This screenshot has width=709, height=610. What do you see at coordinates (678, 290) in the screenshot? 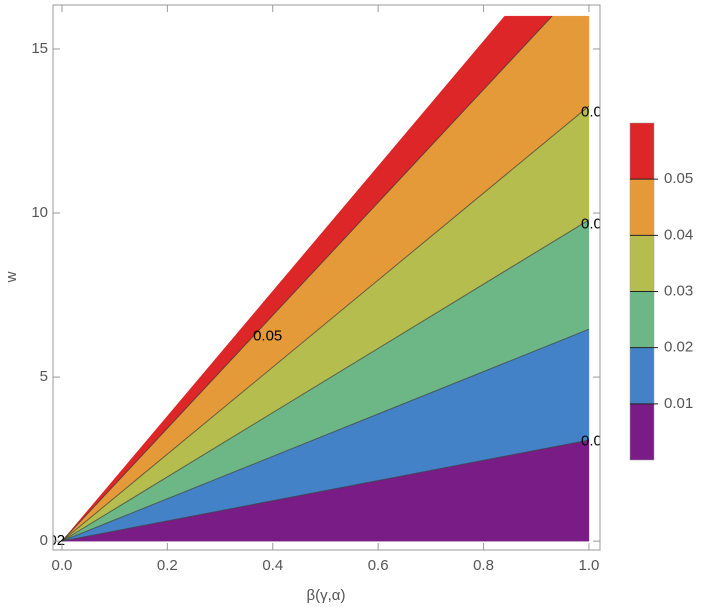
I see `colorbar-tick-label: 0.03` at bounding box center [678, 290].